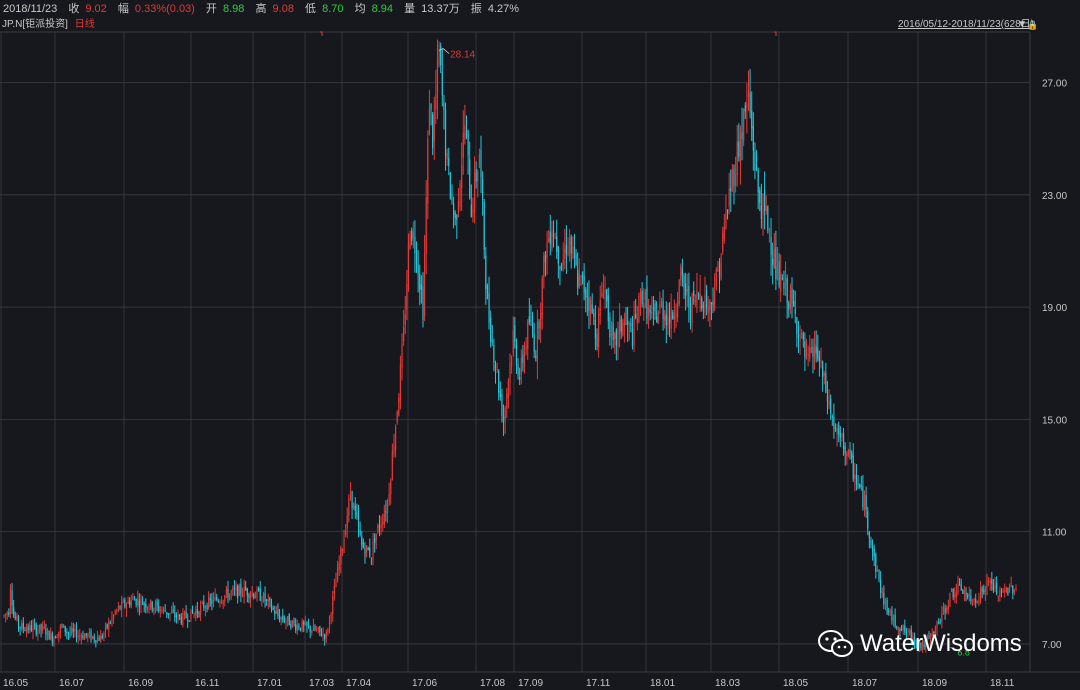  I want to click on lock-icon: 🔒, so click(1033, 25).